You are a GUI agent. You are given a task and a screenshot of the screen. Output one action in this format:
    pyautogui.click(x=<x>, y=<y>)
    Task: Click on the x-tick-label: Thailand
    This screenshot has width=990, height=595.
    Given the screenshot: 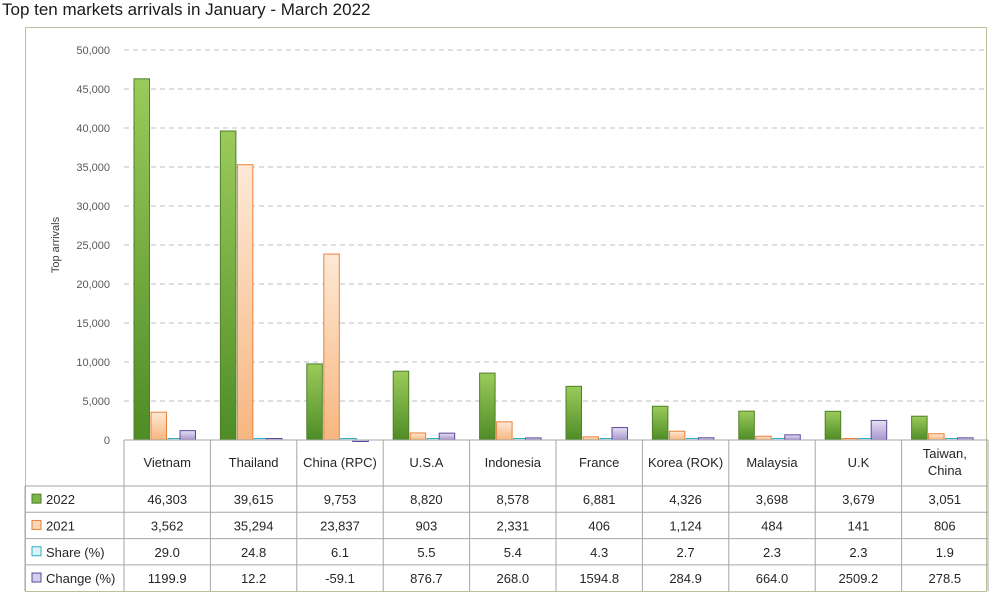 What is the action you would take?
    pyautogui.click(x=254, y=462)
    